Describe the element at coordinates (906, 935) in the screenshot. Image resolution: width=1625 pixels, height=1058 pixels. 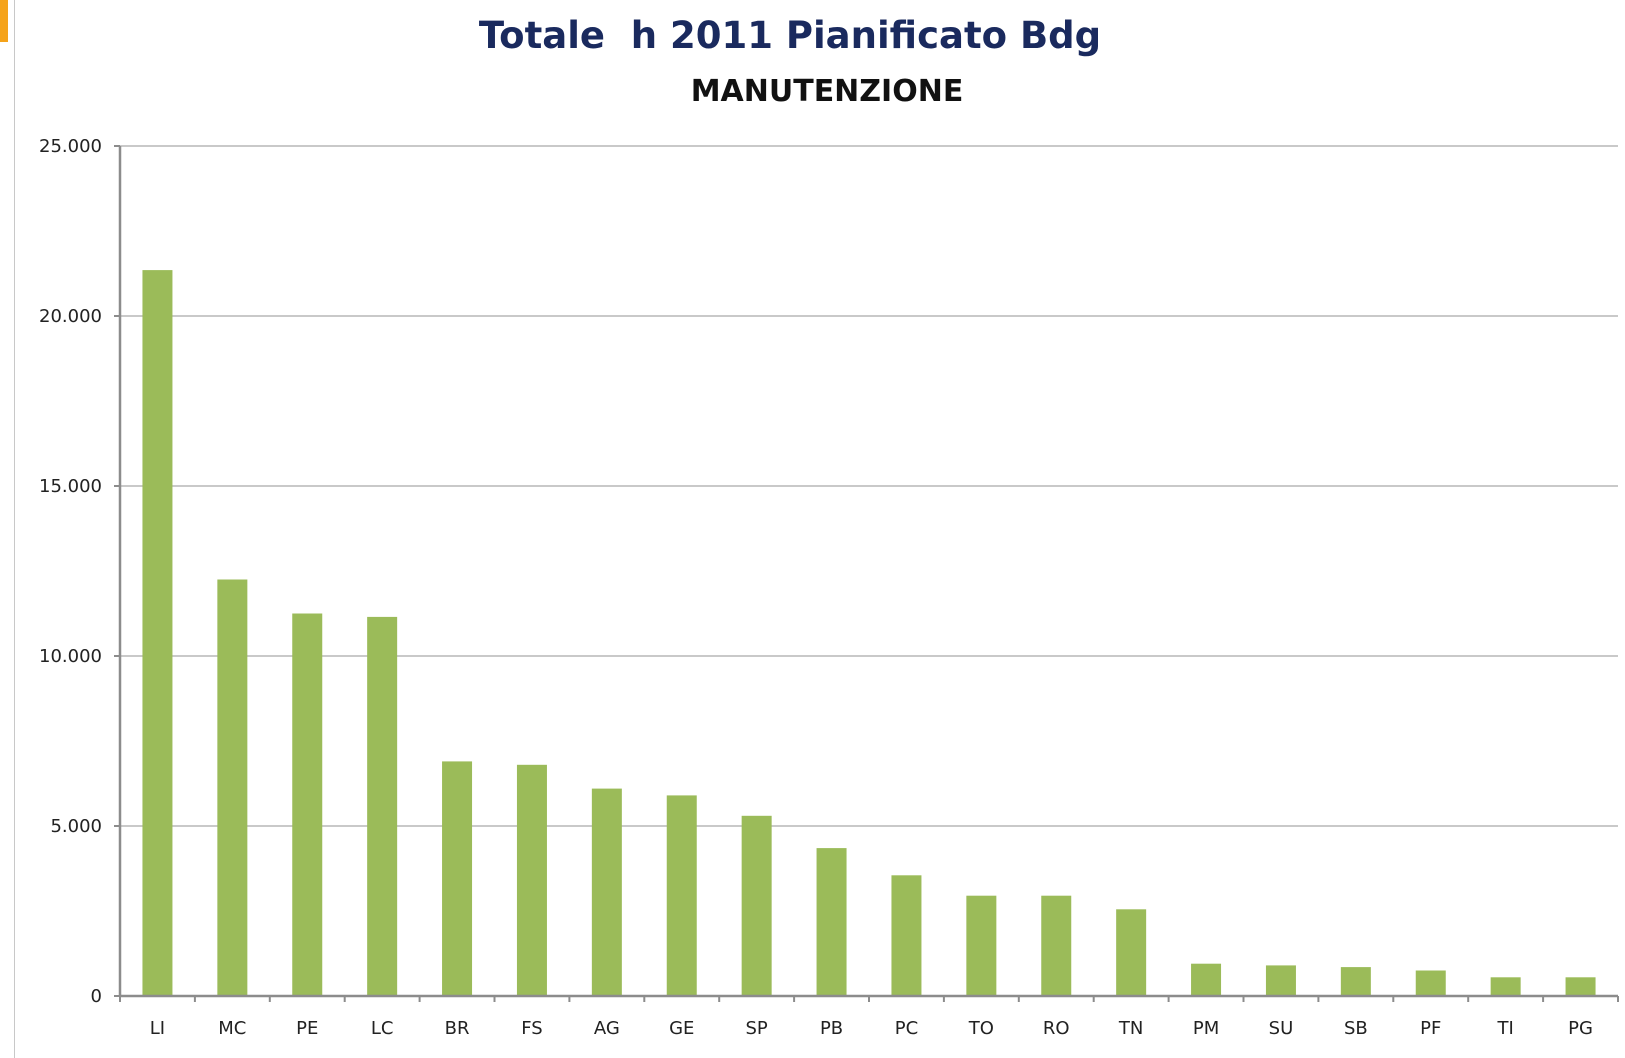
I see `bar-pc` at that location.